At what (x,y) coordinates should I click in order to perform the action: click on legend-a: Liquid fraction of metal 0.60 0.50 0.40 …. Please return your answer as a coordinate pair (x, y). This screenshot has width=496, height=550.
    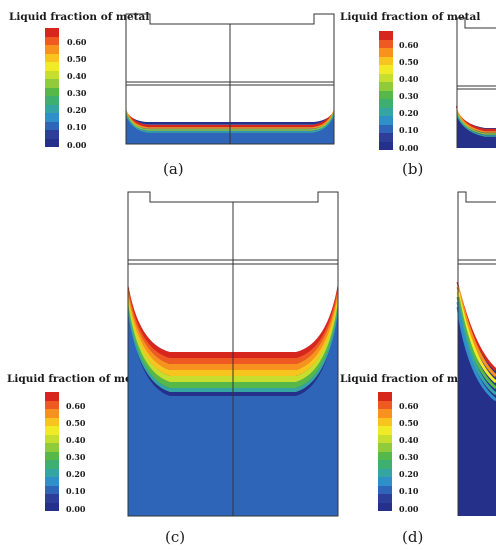
    Looking at the image, I should click on (74, 80).